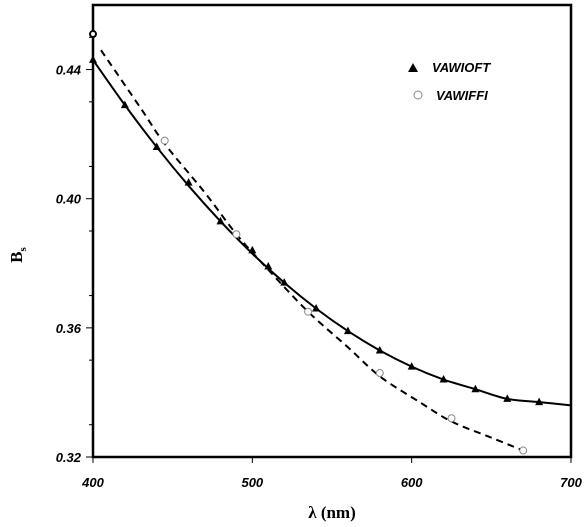 This screenshot has height=527, width=587. I want to click on x-axis-title: λ (nm), so click(332, 512).